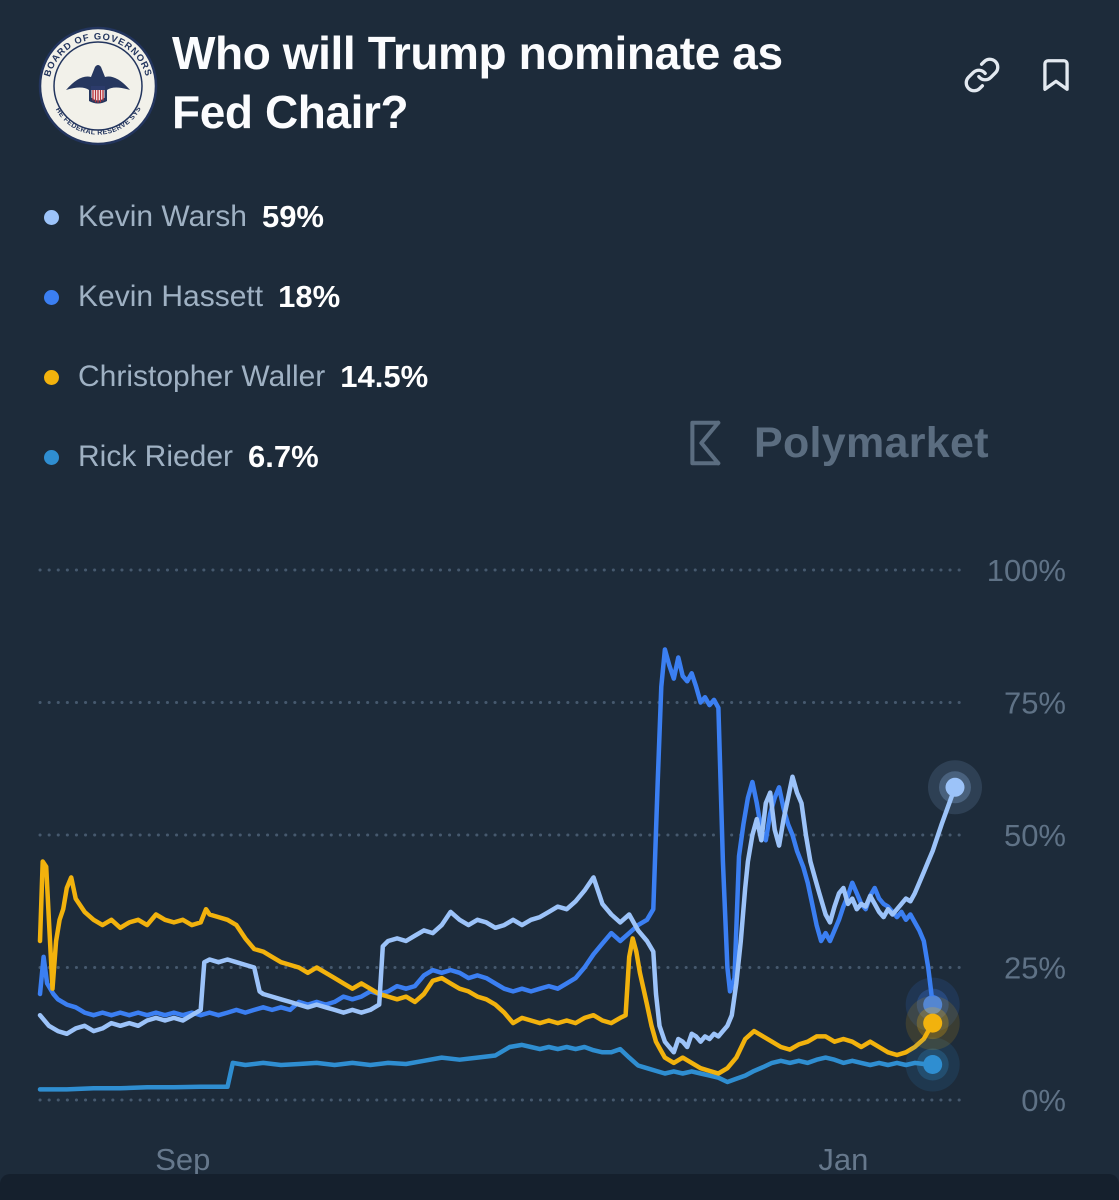 Image resolution: width=1119 pixels, height=1200 pixels. Describe the element at coordinates (1043, 1100) in the screenshot. I see `y-axis-tick-label: 0%` at that location.